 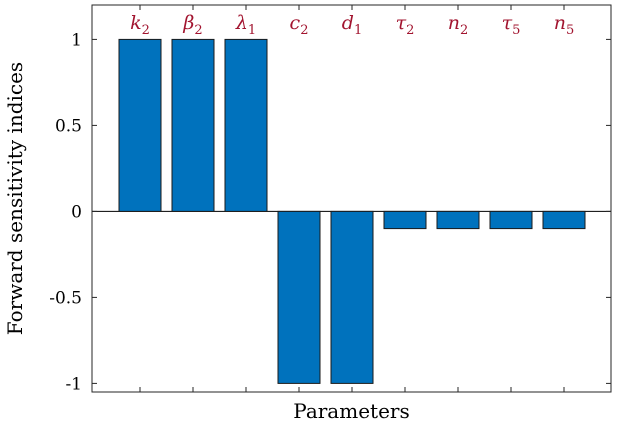 I want to click on bar-label: λ1, so click(x=245, y=25).